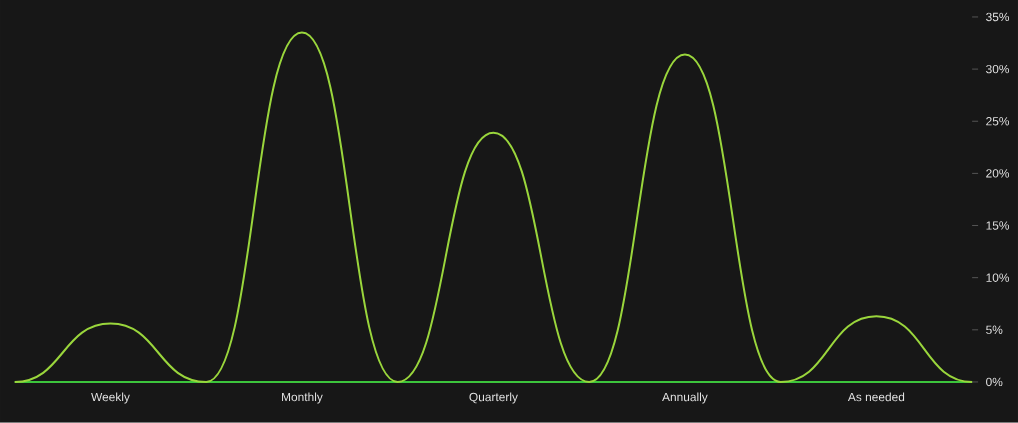 The height and width of the screenshot is (423, 1018). What do you see at coordinates (994, 330) in the screenshot?
I see `y-tick-label: 5%` at bounding box center [994, 330].